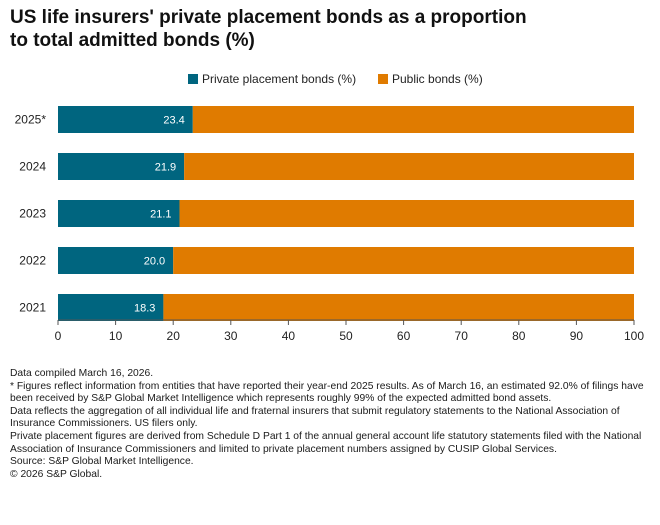 This screenshot has width=660, height=525. I want to click on x-tick-label: 0, so click(58, 336).